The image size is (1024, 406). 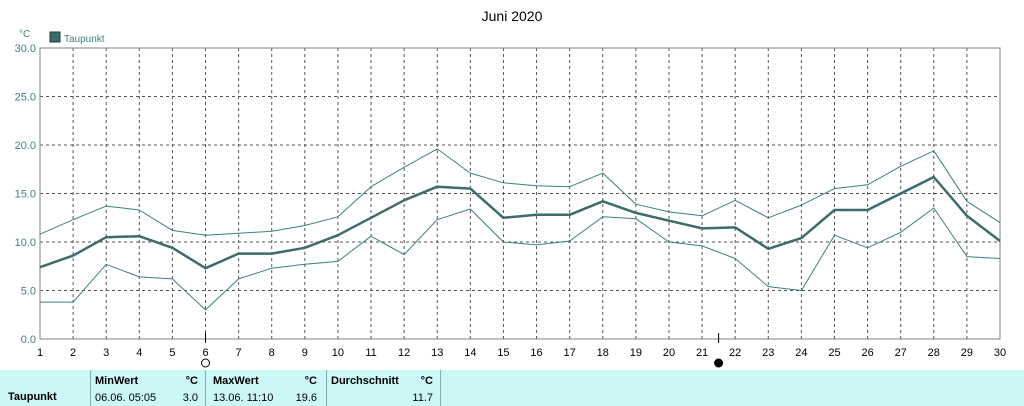 What do you see at coordinates (867, 353) in the screenshot?
I see `x-tick-label: 26` at bounding box center [867, 353].